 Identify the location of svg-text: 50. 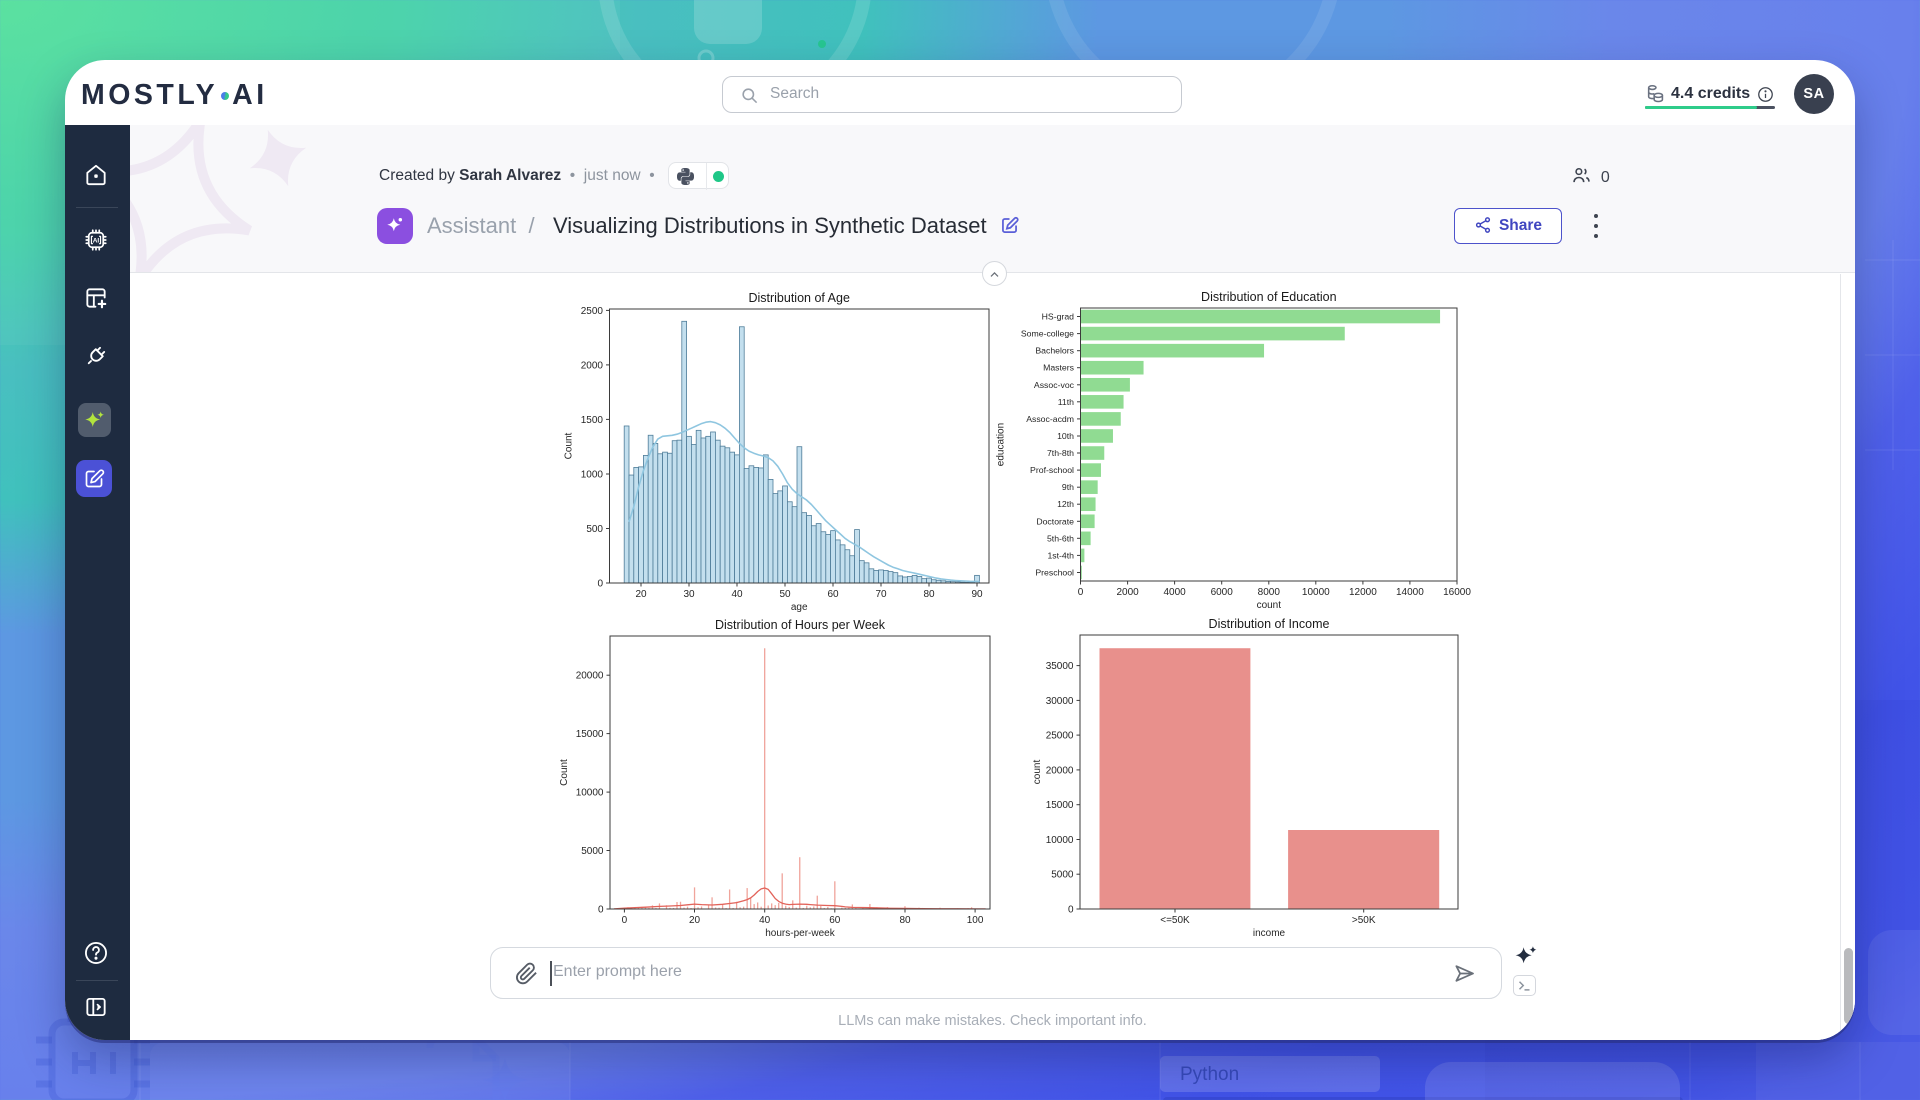
(785, 594).